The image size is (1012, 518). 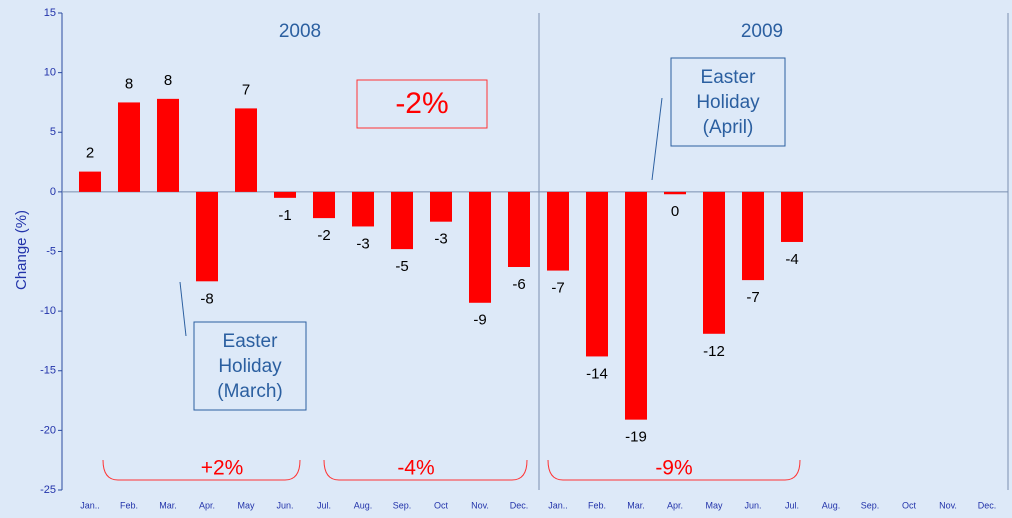 What do you see at coordinates (246, 89) in the screenshot?
I see `data-label: 7` at bounding box center [246, 89].